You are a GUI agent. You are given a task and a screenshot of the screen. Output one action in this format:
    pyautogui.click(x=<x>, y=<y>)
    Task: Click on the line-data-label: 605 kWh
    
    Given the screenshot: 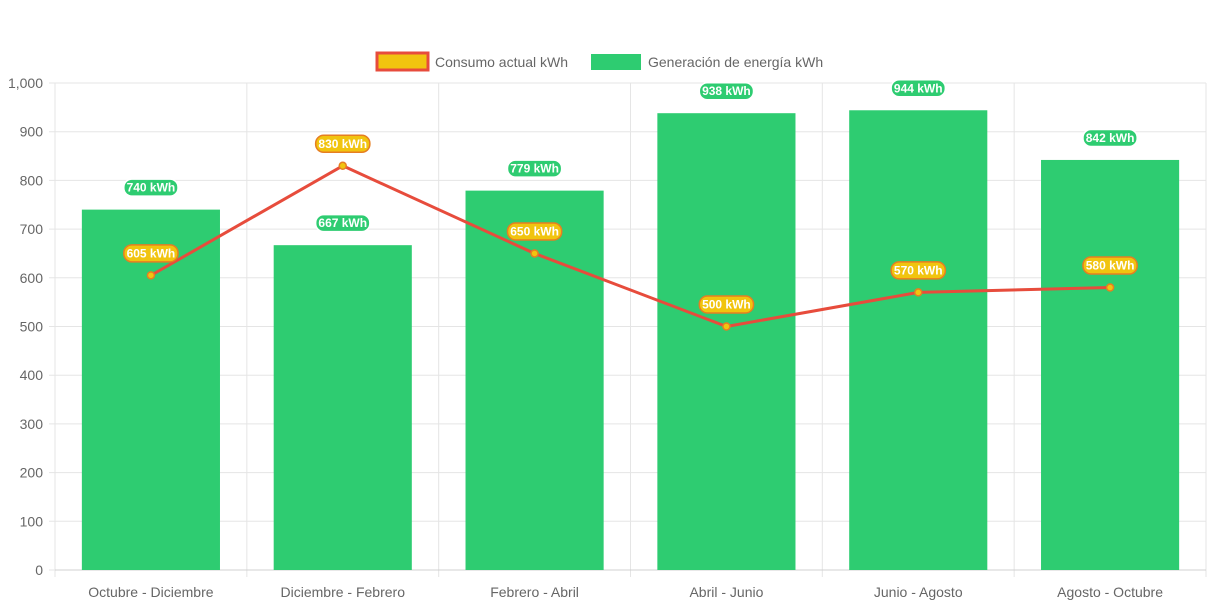 What is the action you would take?
    pyautogui.click(x=151, y=253)
    